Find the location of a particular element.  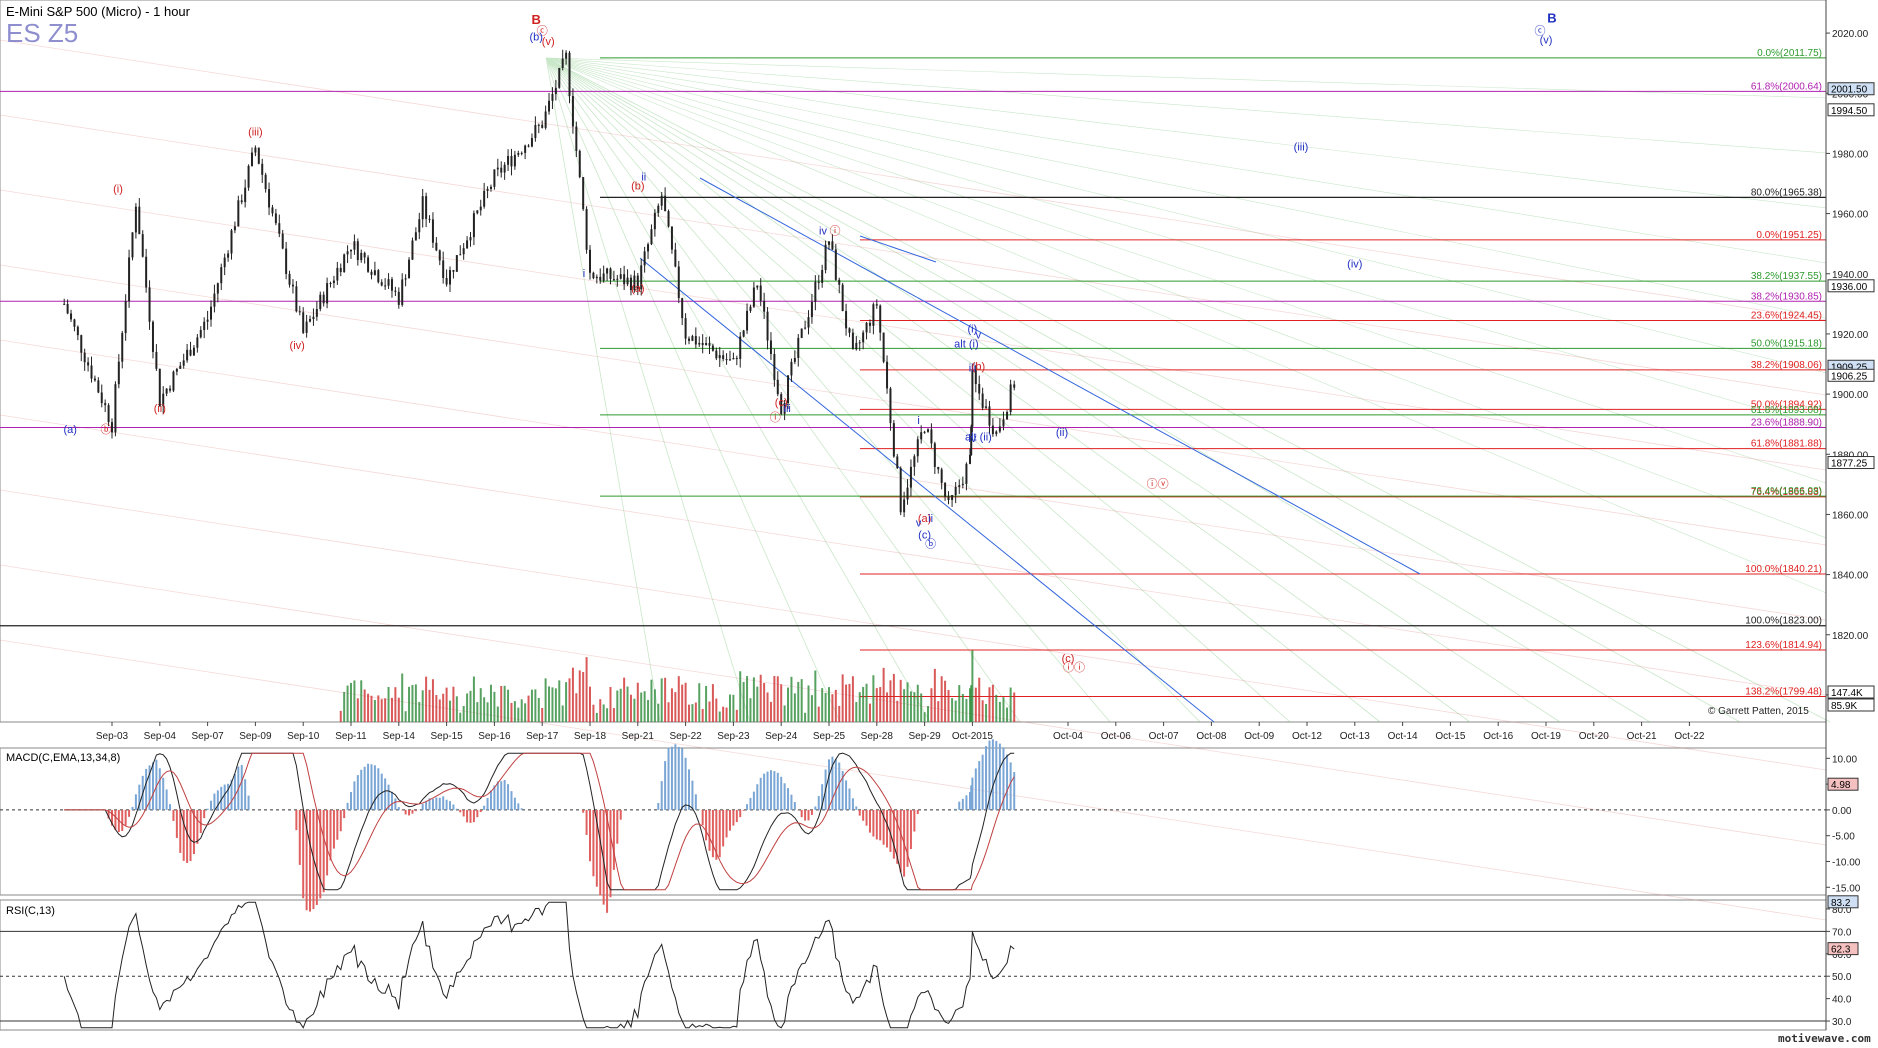

x-tick-label: Oct-14 is located at coordinates (1403, 736).